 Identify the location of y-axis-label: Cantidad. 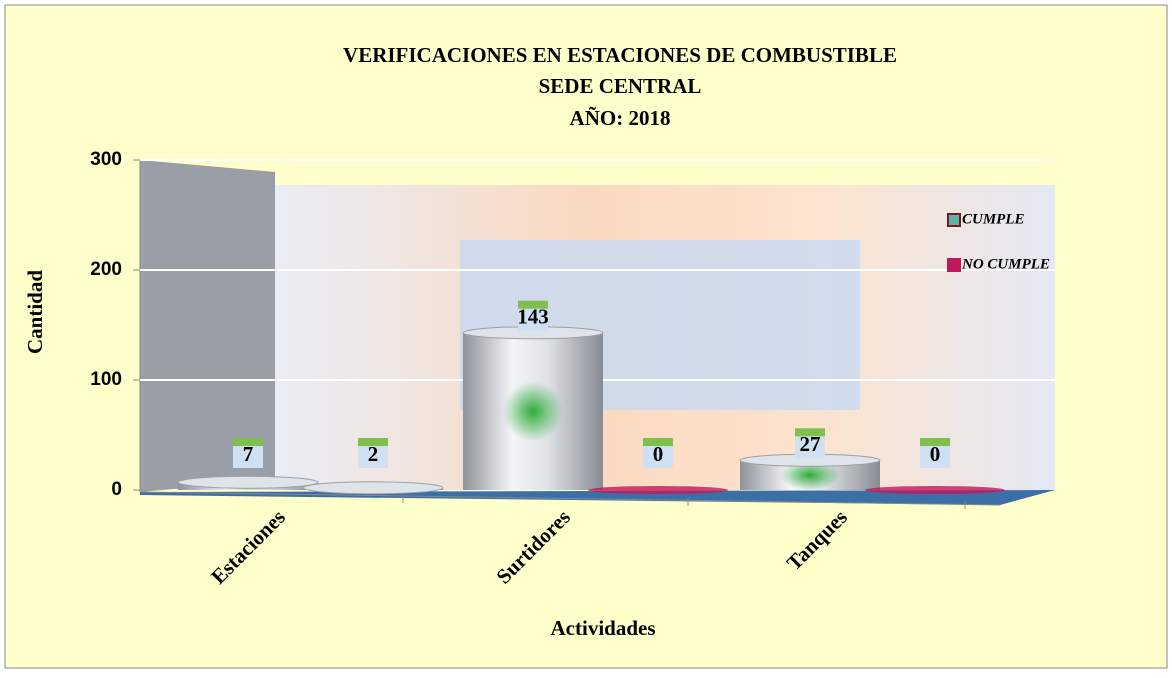
(35, 312).